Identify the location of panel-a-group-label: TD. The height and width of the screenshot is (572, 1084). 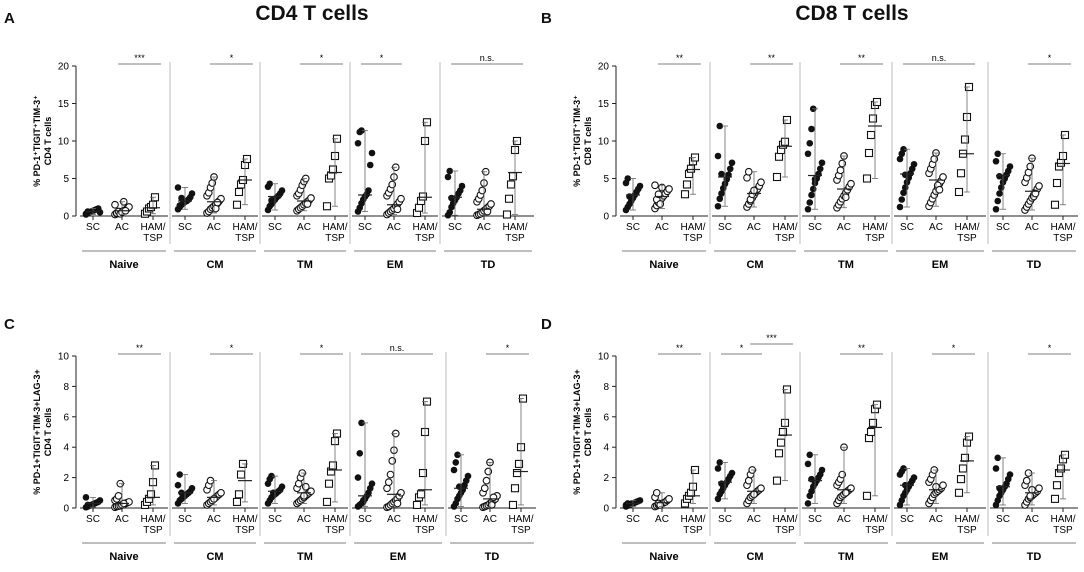
(488, 265).